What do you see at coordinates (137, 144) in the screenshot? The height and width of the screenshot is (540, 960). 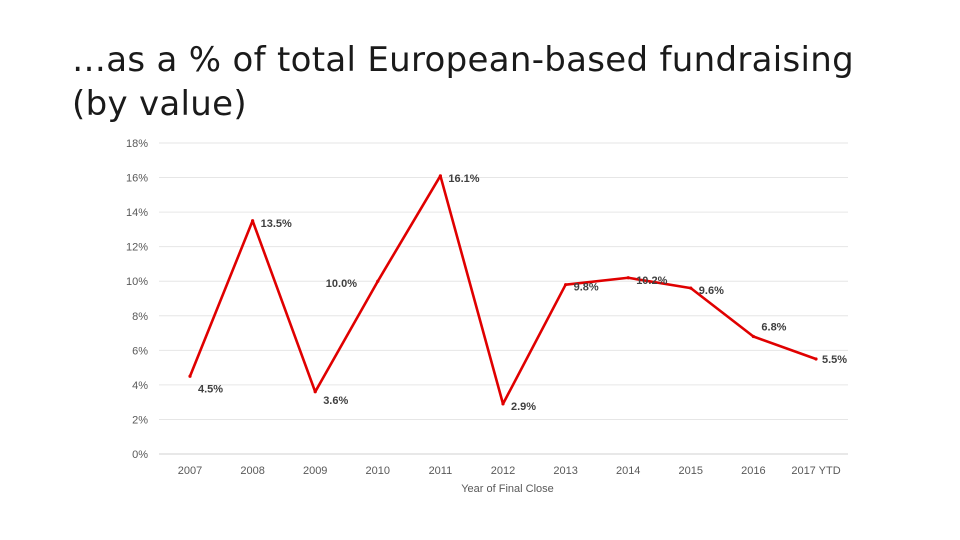 I see `y-tick-label: 18%` at bounding box center [137, 144].